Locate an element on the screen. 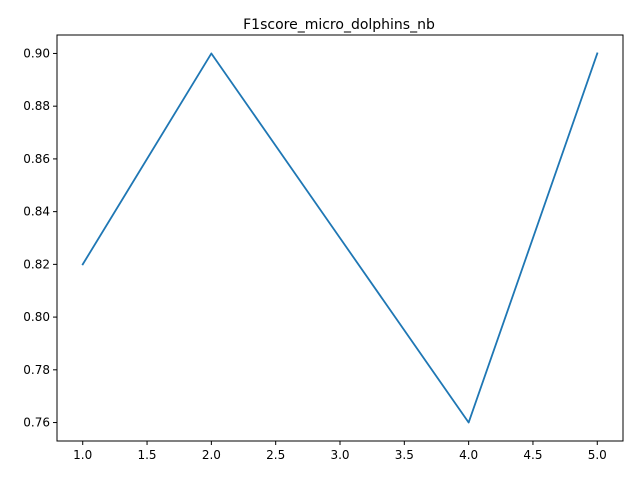  x-tick-label: 2.5 is located at coordinates (275, 455).